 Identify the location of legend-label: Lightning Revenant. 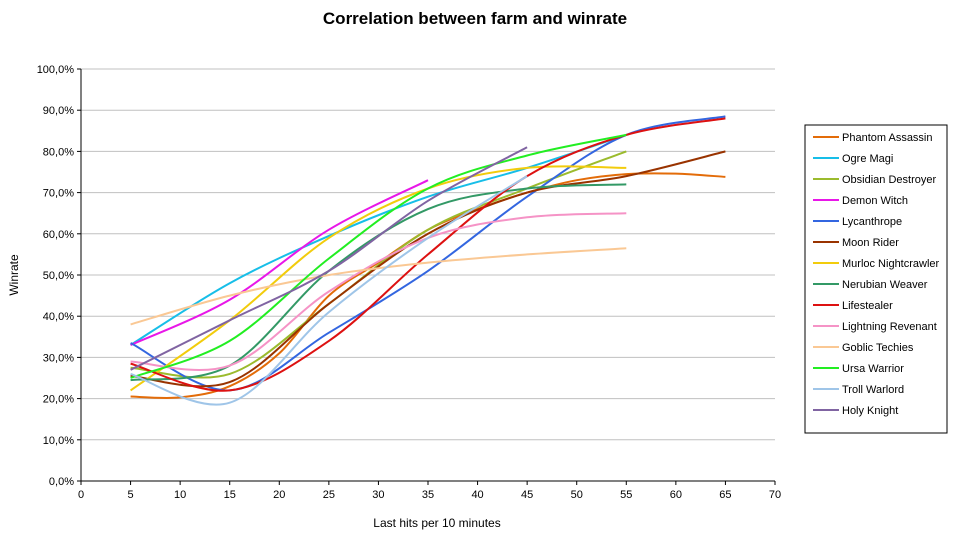
(889, 327).